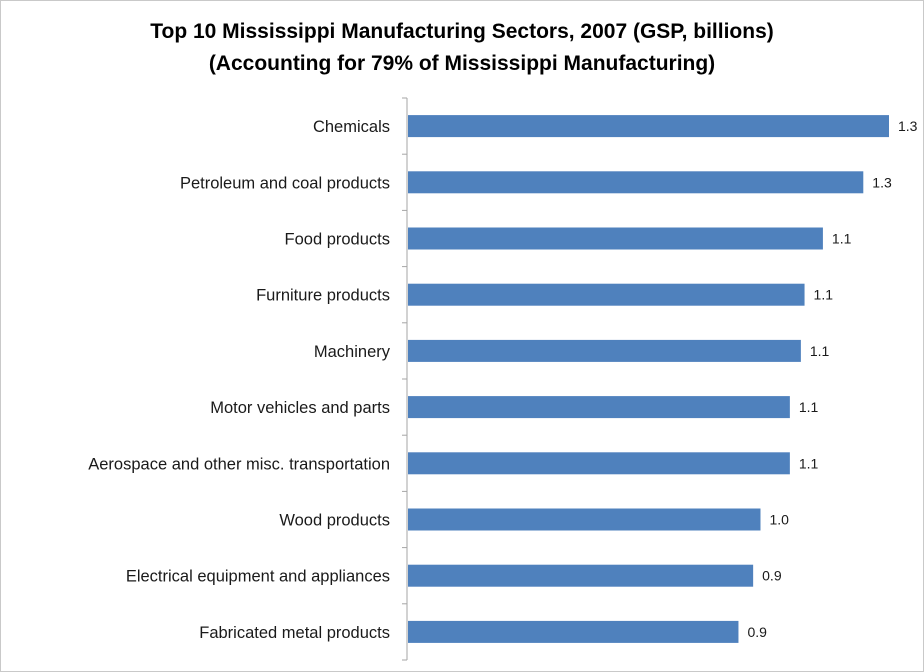 This screenshot has height=672, width=924. Describe the element at coordinates (334, 521) in the screenshot. I see `category-label: Wood products` at that location.